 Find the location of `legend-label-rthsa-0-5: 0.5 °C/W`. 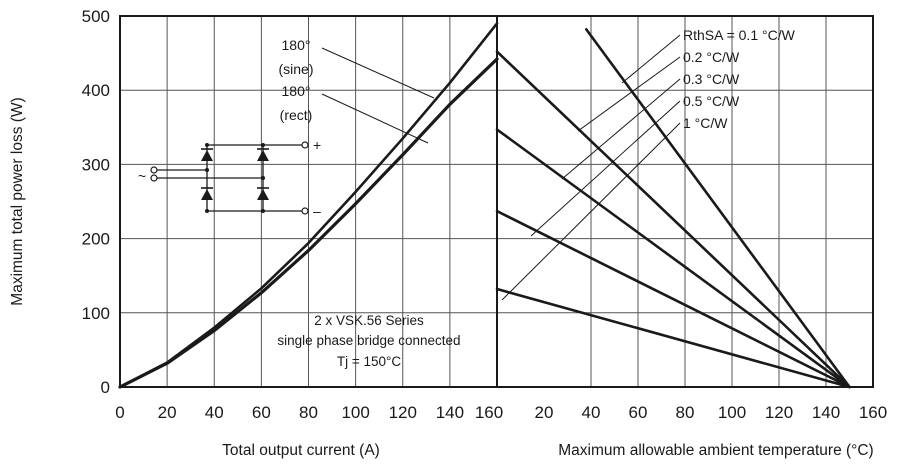

legend-label-rthsa-0-5: 0.5 °C/W is located at coordinates (711, 101).